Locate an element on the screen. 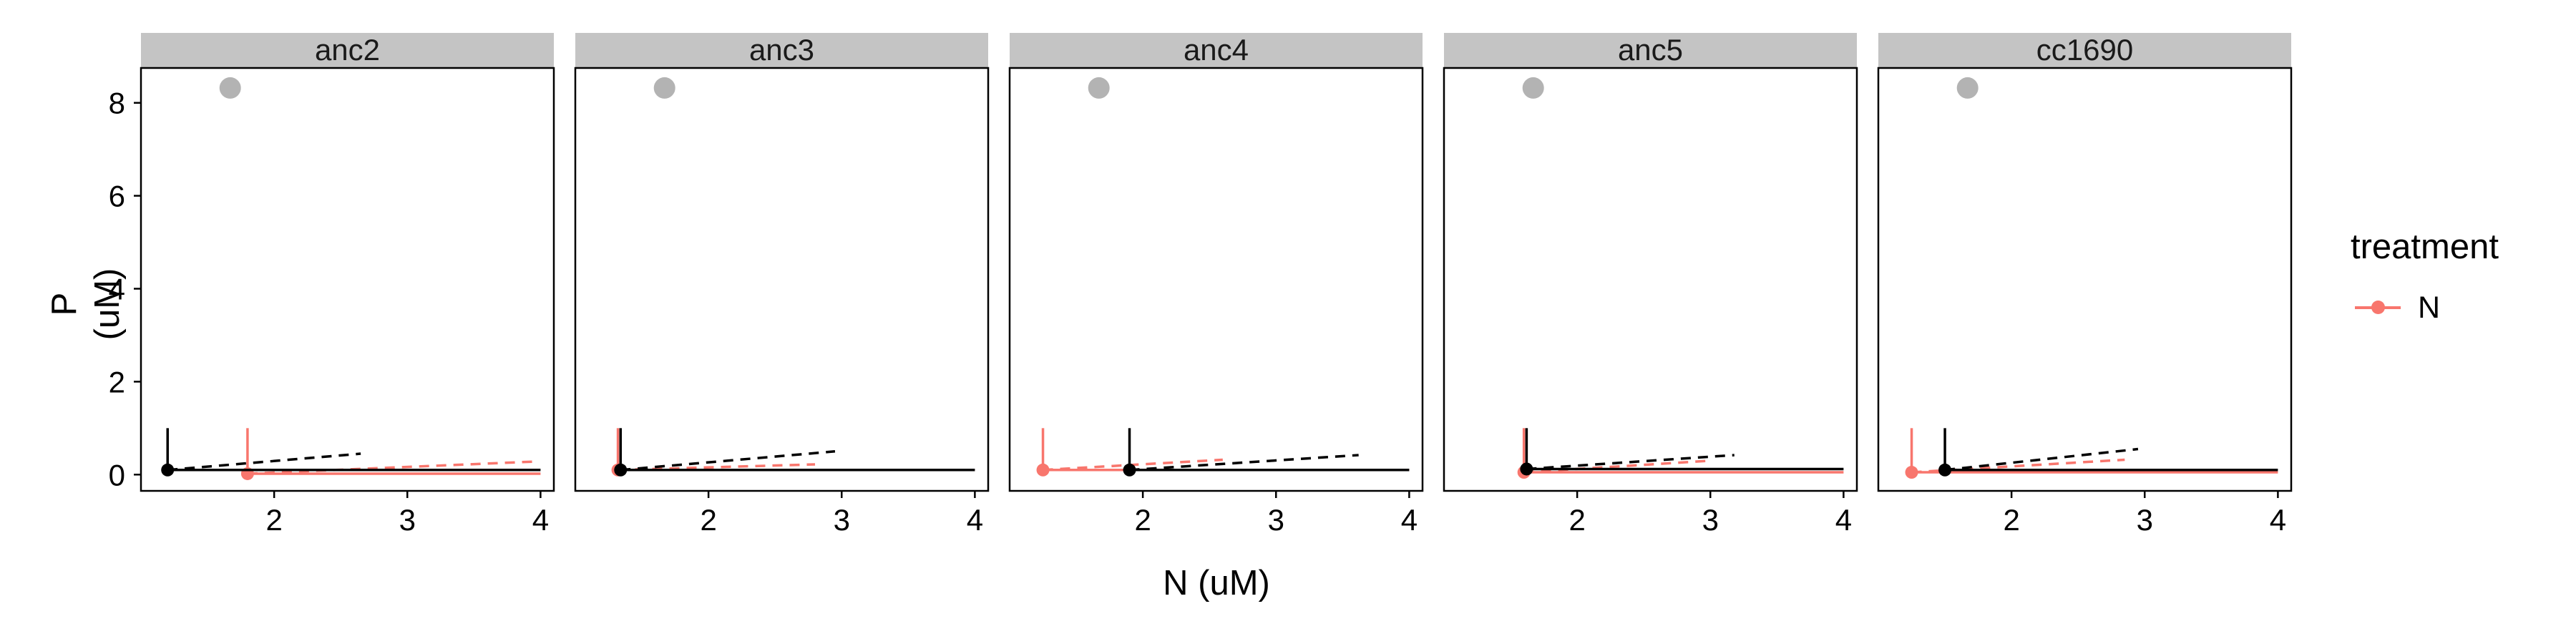 The image size is (2576, 644). x-axis-title: N (uM) is located at coordinates (1216, 583).